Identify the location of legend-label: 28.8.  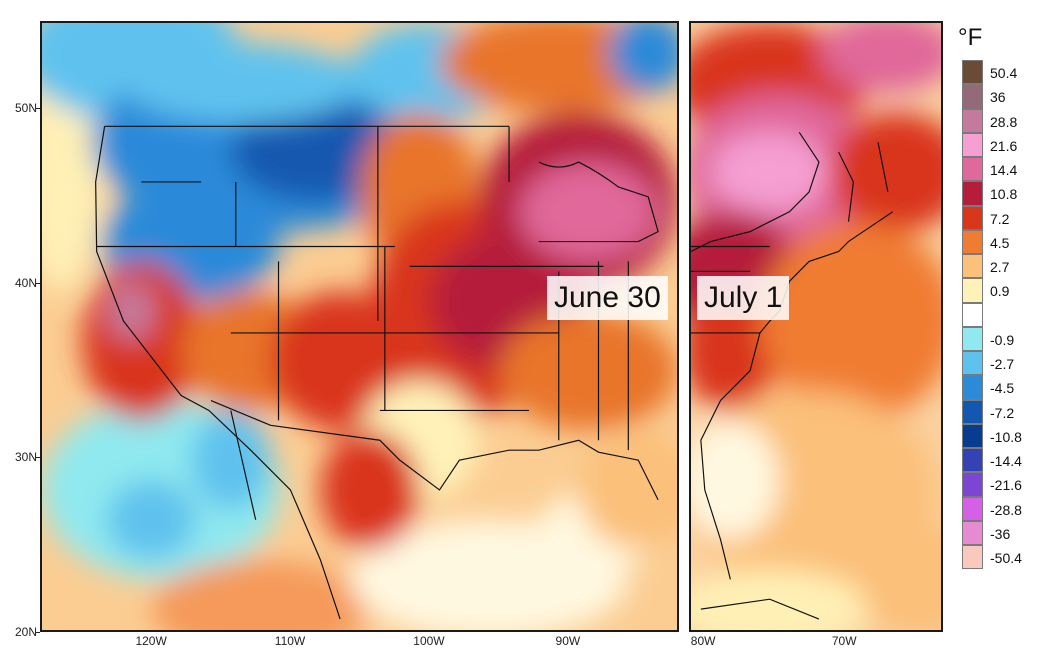
(1004, 121).